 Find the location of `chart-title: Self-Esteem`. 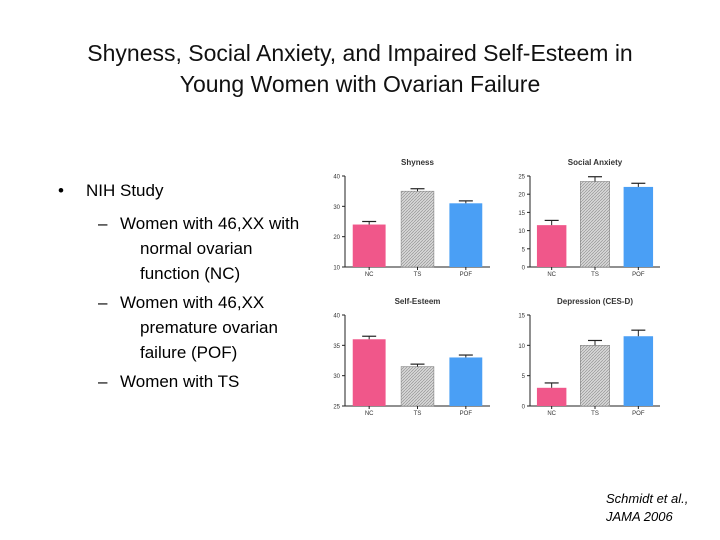

chart-title: Self-Esteem is located at coordinates (418, 301).